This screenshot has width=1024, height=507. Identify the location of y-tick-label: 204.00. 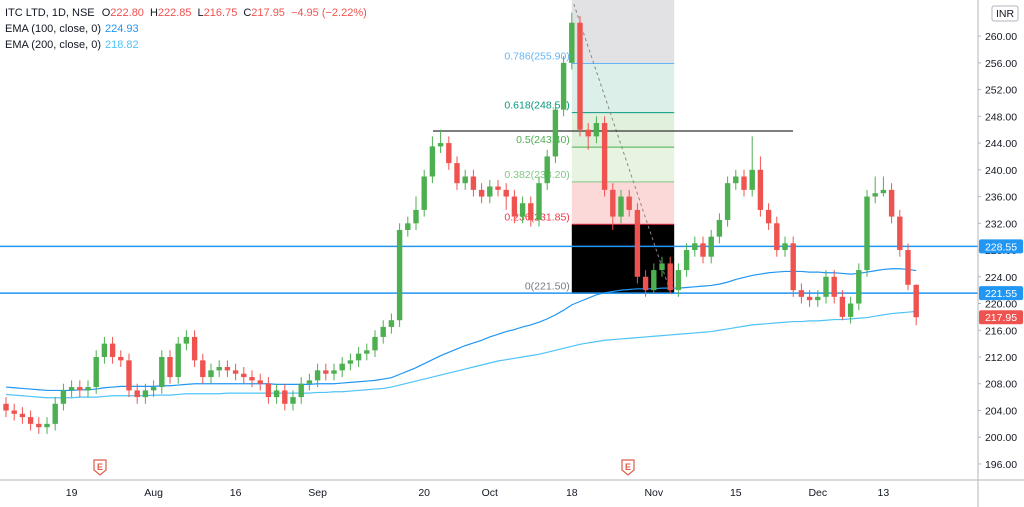
(1001, 411).